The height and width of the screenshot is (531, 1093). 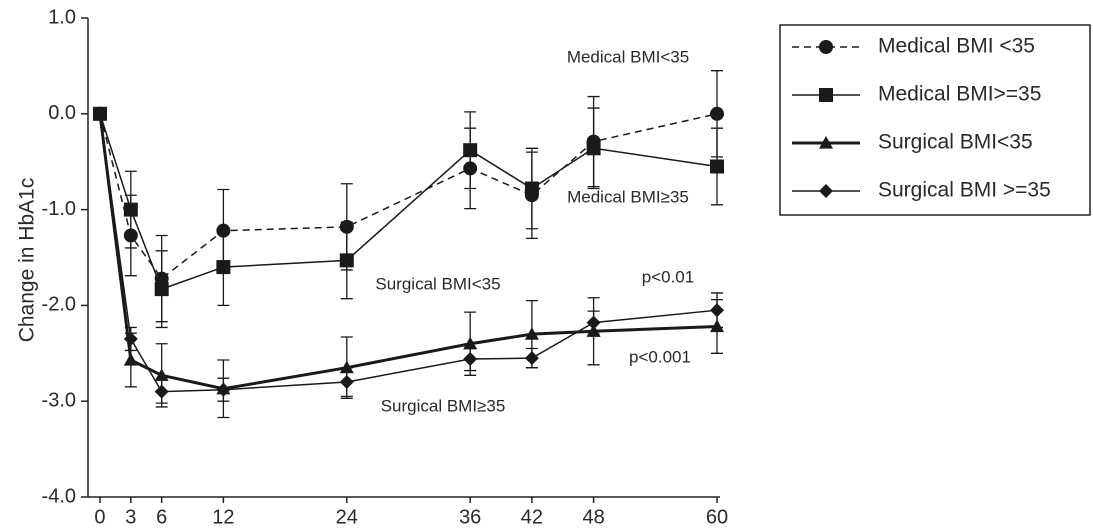 What do you see at coordinates (717, 517) in the screenshot?
I see `x-tick-label: 60` at bounding box center [717, 517].